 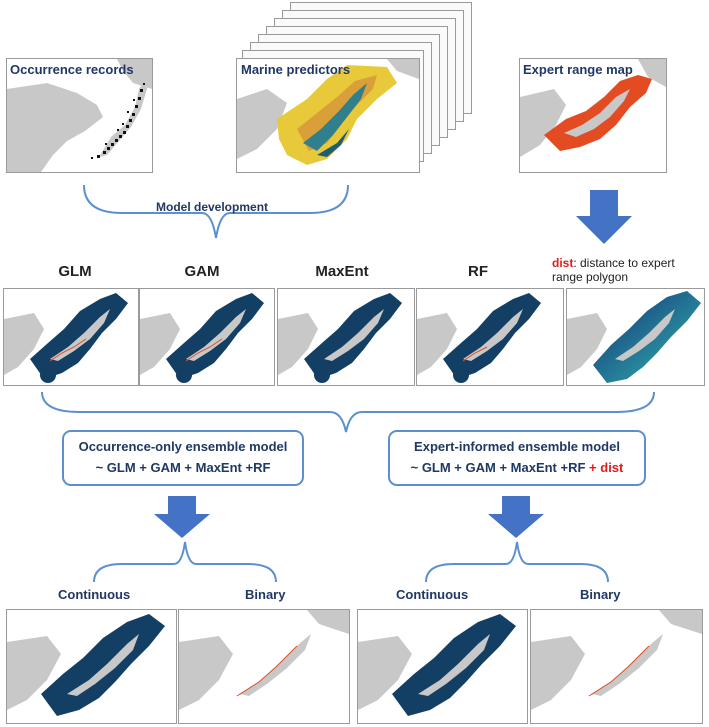 What do you see at coordinates (517, 562) in the screenshot?
I see `right-output-brace` at bounding box center [517, 562].